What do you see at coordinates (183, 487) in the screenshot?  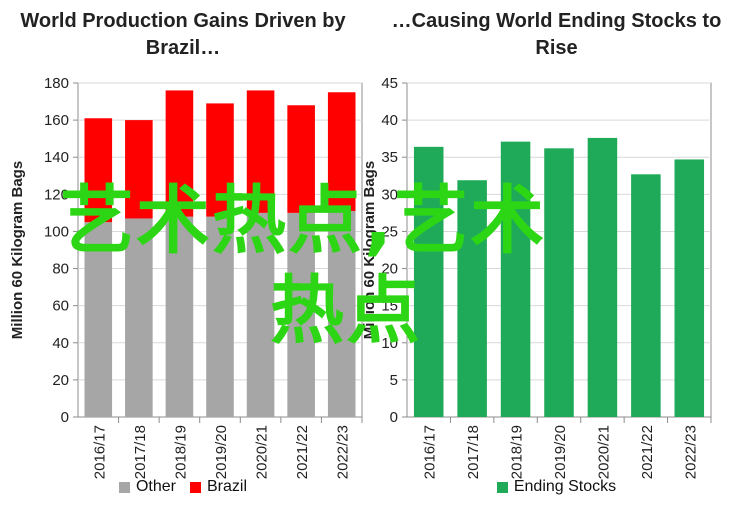 I see `production-legend: Other Brazil` at bounding box center [183, 487].